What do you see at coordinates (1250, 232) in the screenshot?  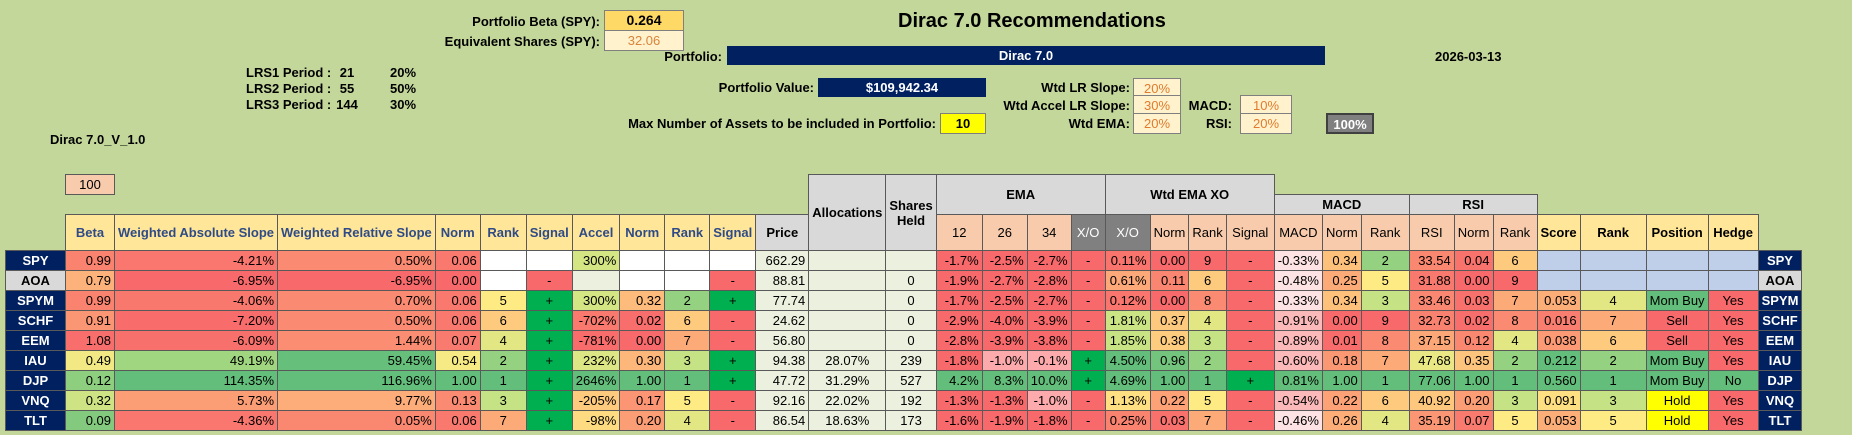 I see `wtd-xo-signal-header: Signal` at bounding box center [1250, 232].